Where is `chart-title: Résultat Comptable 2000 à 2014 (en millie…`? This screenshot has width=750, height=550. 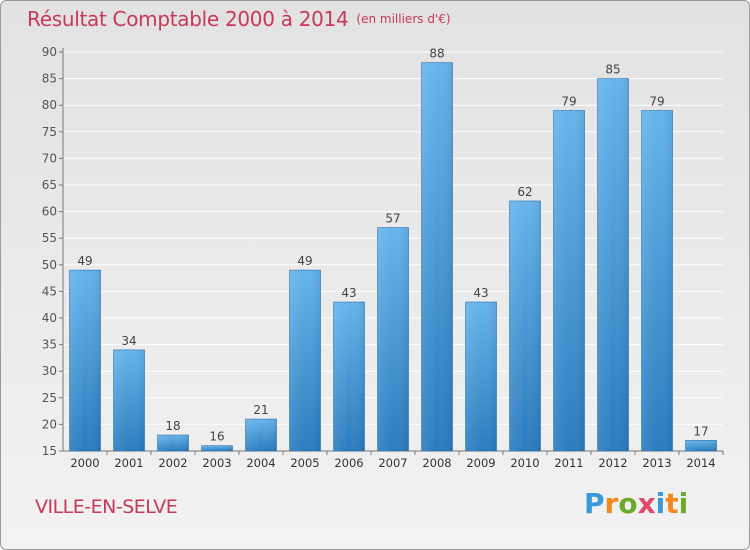
chart-title: Résultat Comptable 2000 à 2014 (en millie… is located at coordinates (239, 19).